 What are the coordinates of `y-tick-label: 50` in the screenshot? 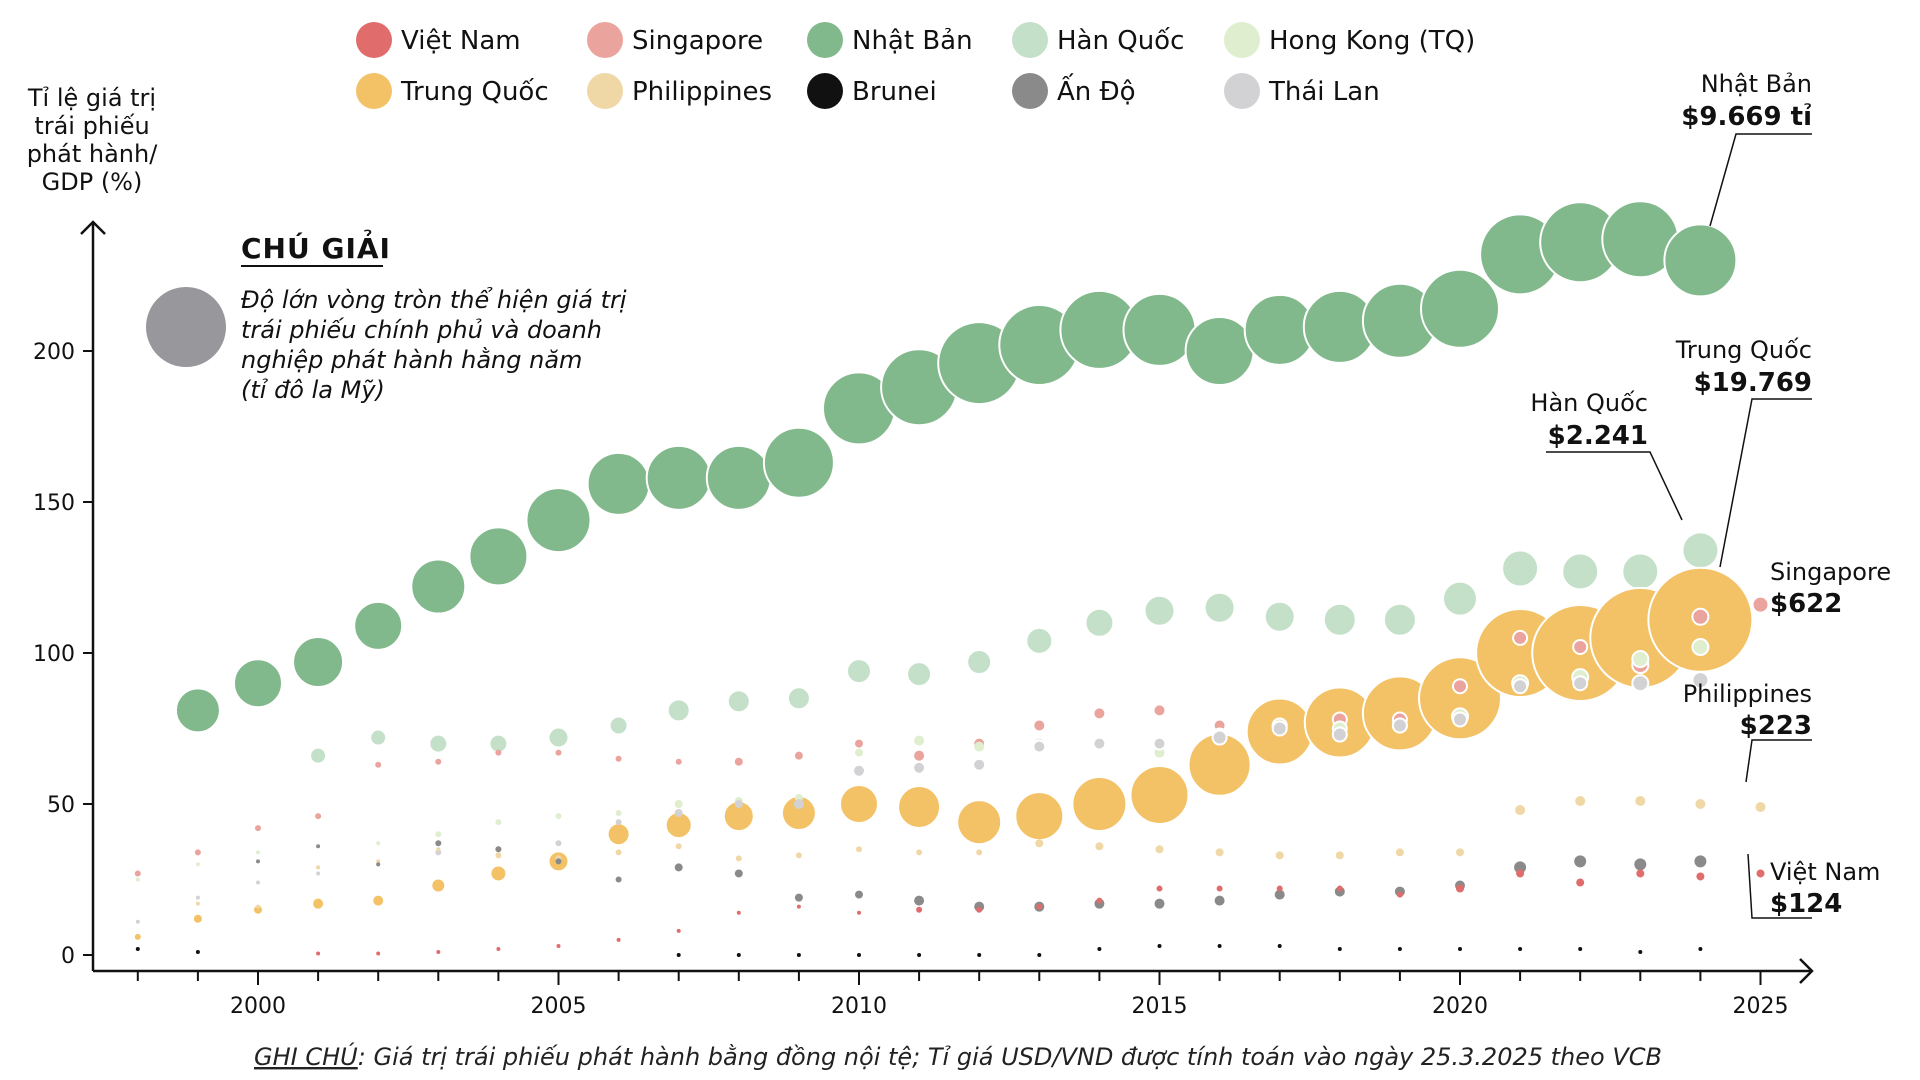 It's located at (61, 805).